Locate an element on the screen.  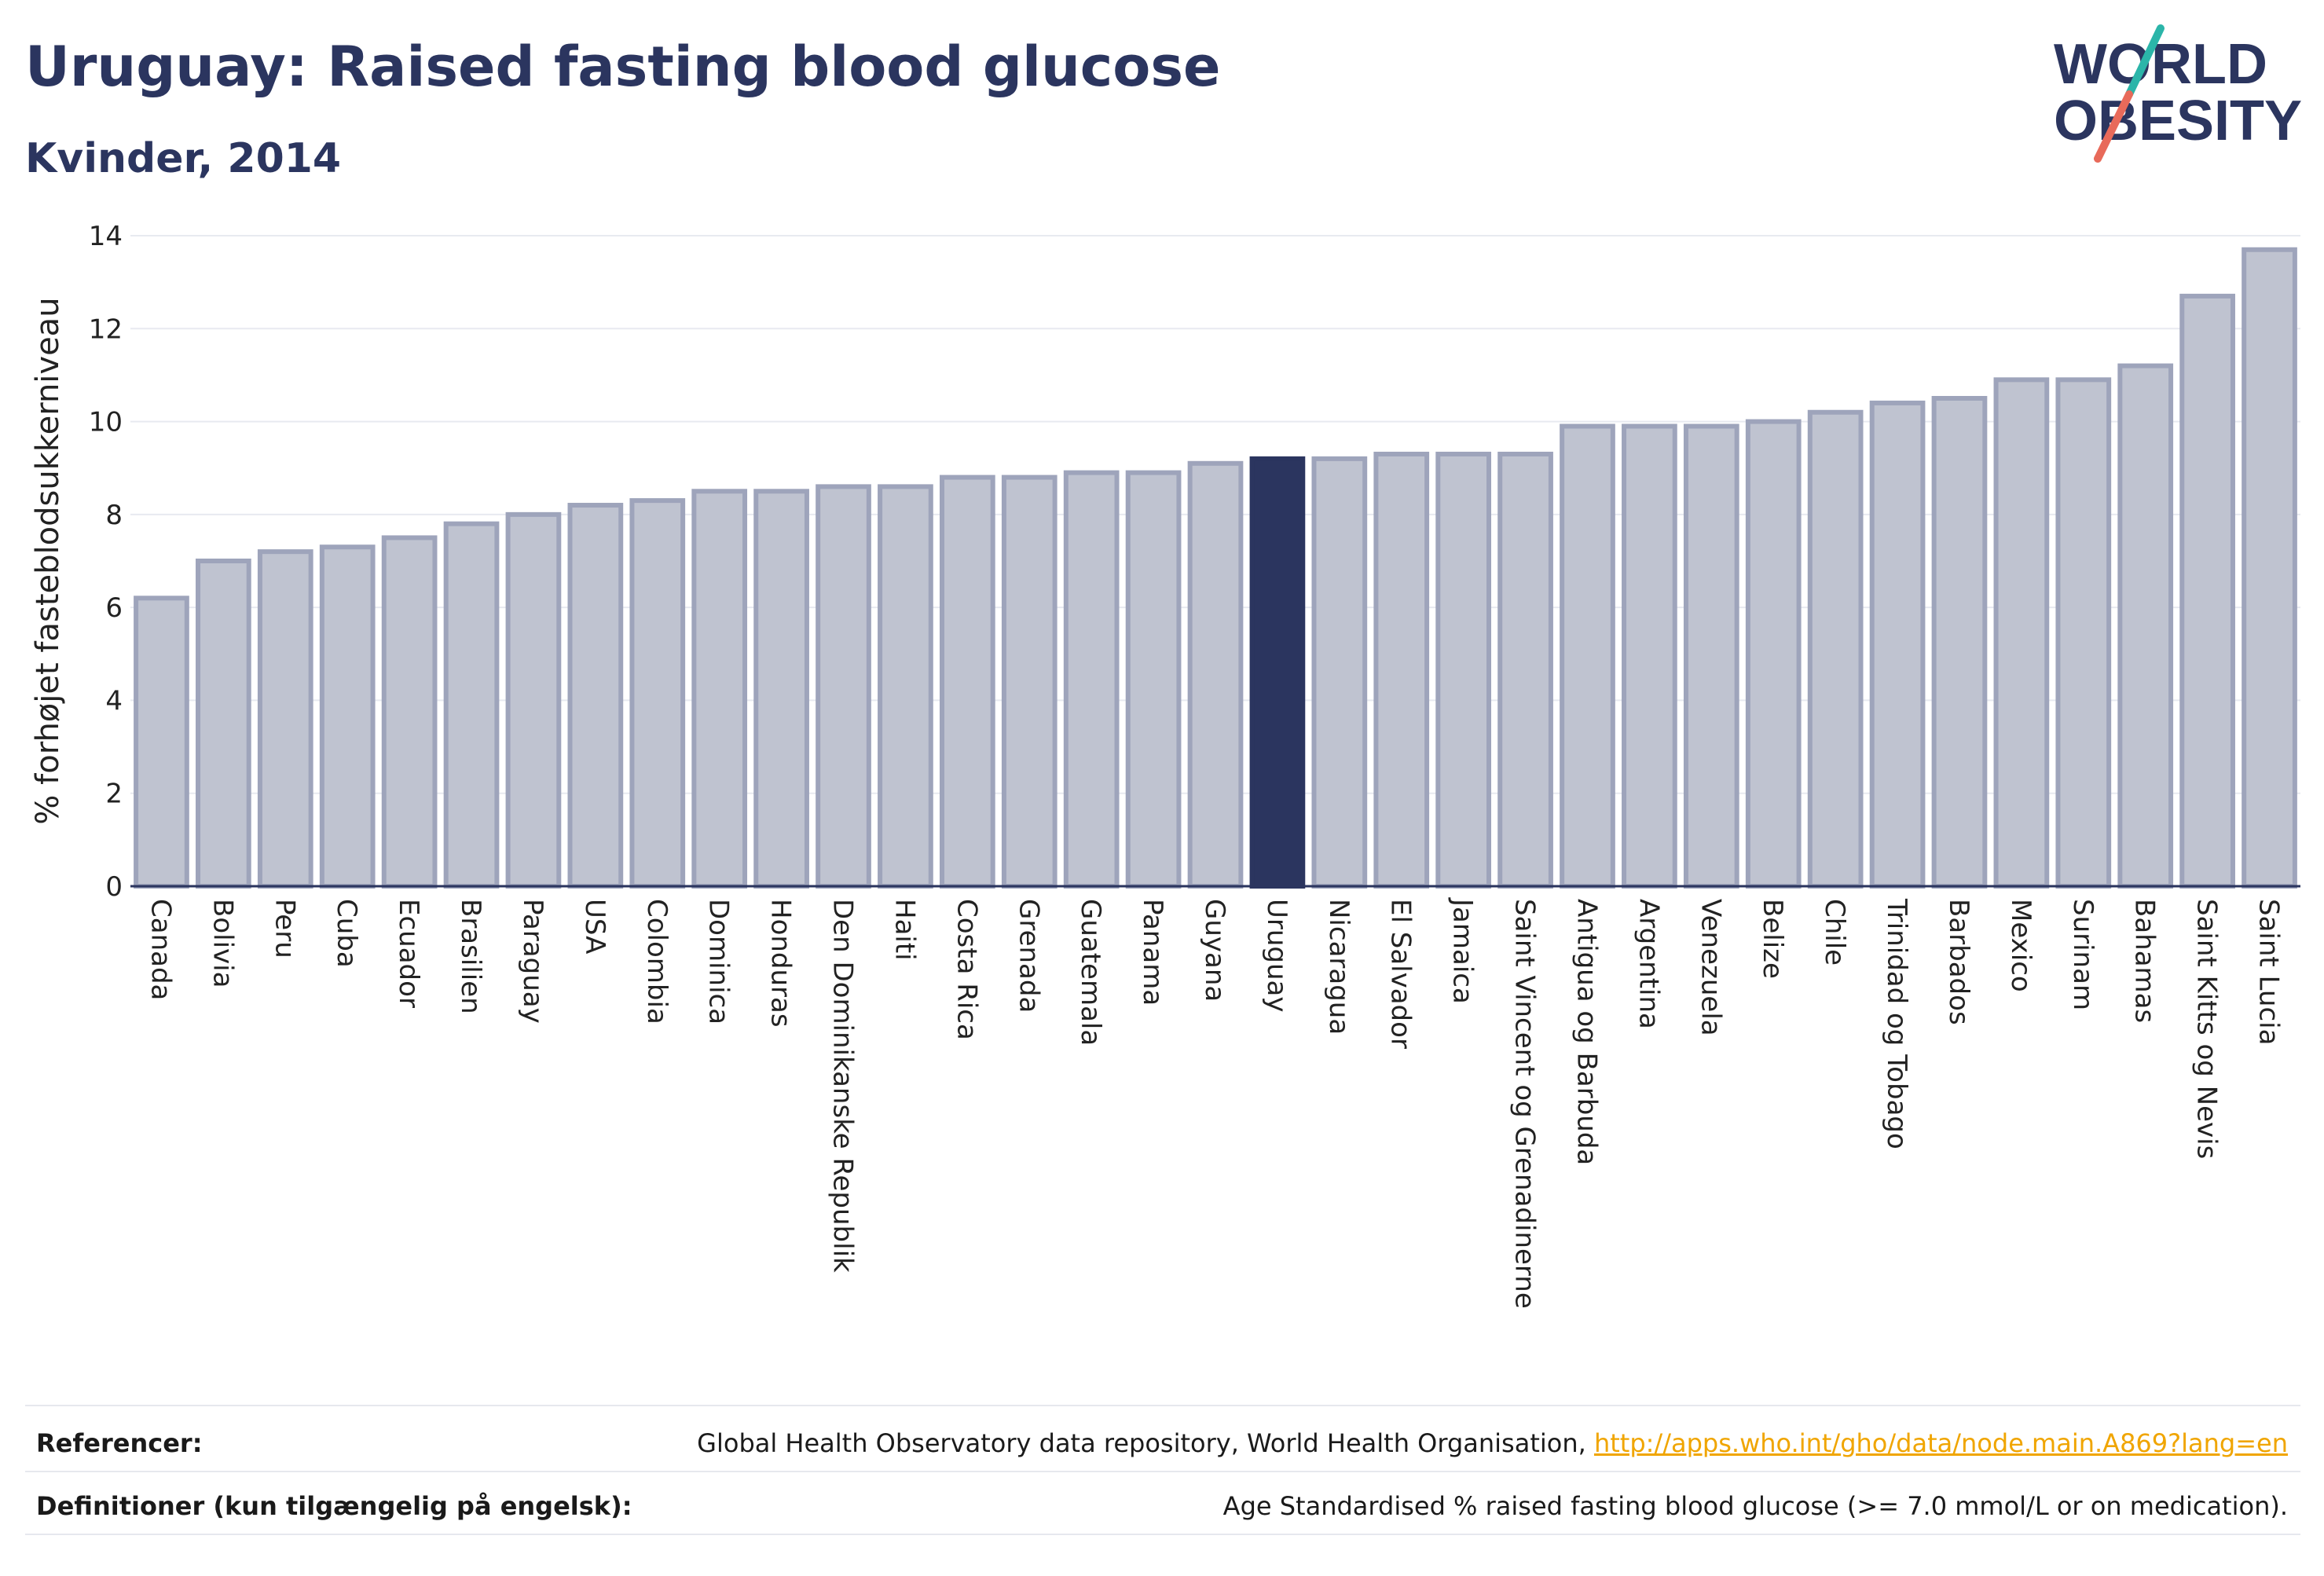
x-tick-label: Saint Lucia is located at coordinates (2269, 972).